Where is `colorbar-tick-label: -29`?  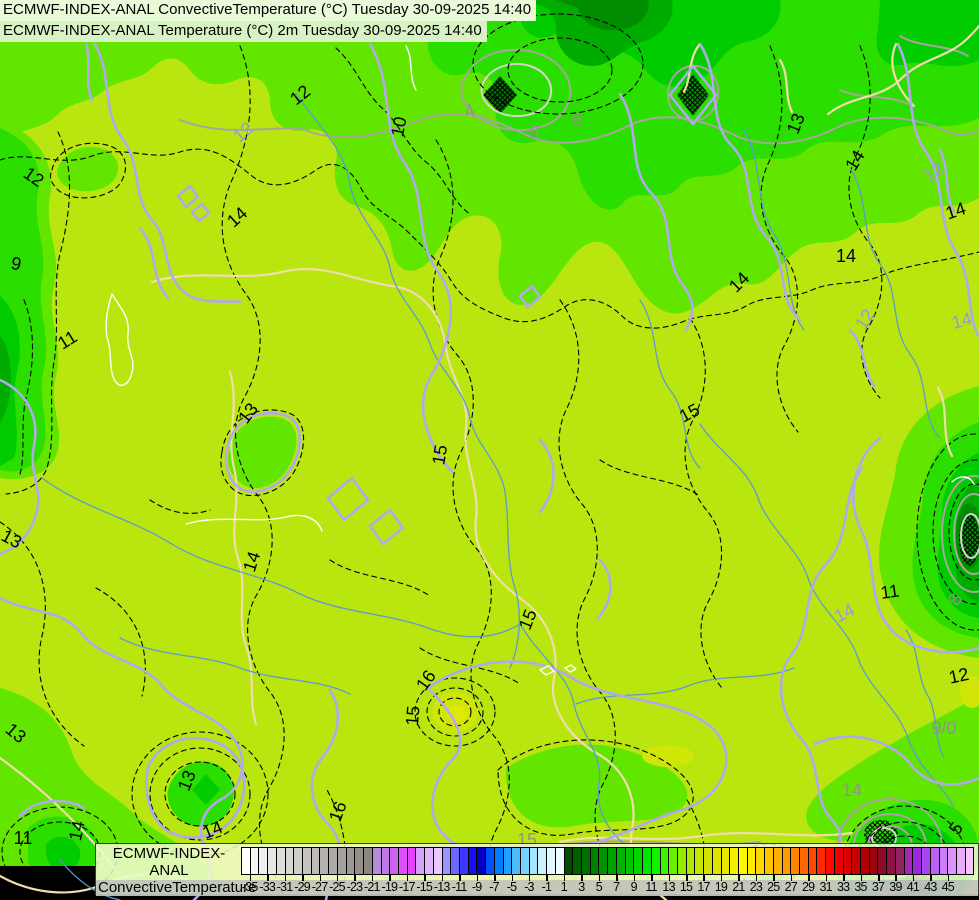 colorbar-tick-label: -29 is located at coordinates (302, 887).